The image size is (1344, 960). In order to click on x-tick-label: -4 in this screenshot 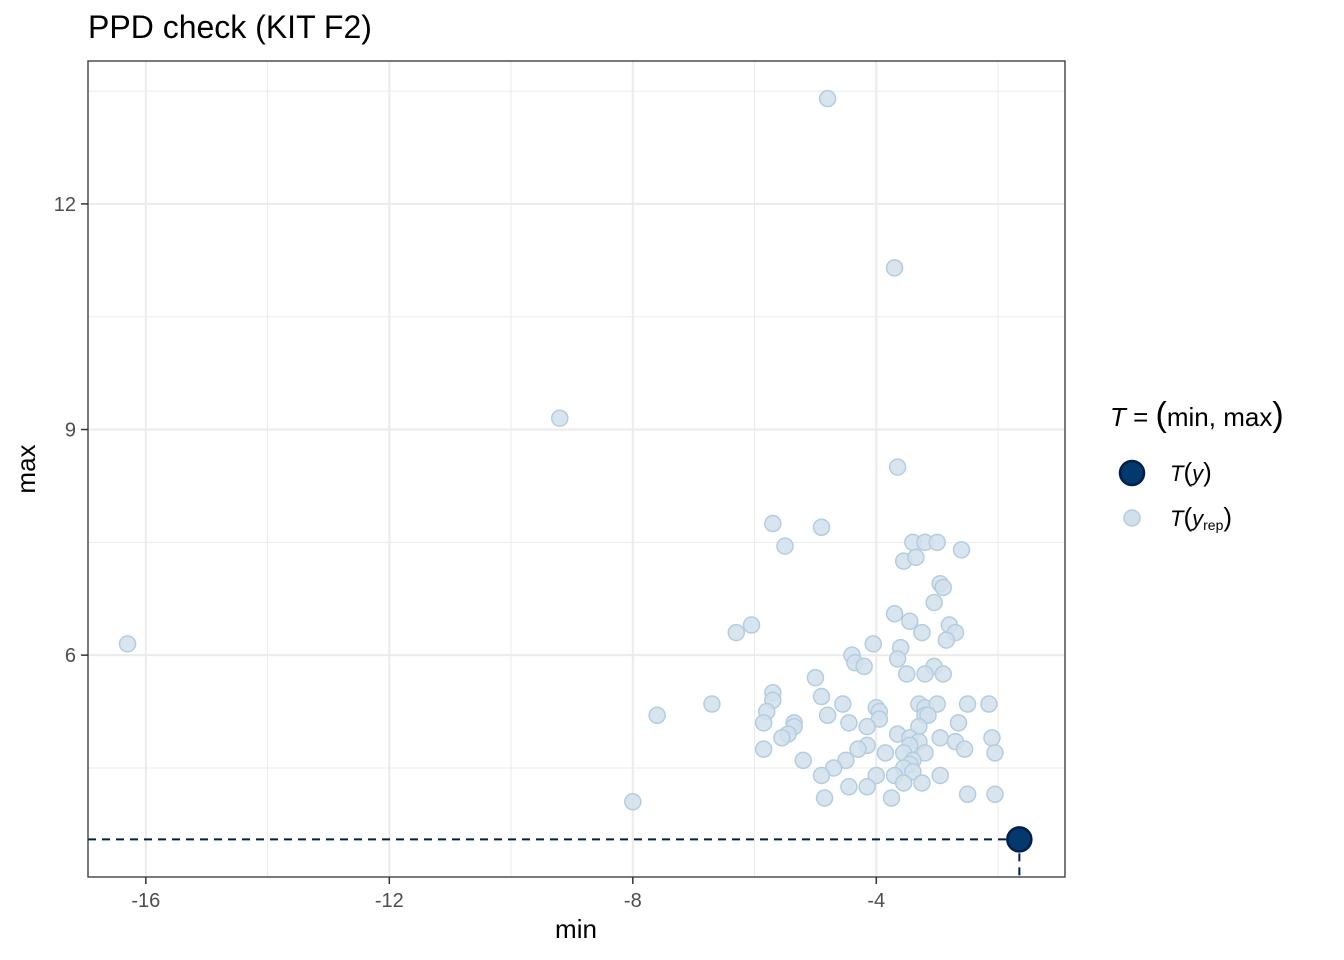, I will do `click(876, 901)`.